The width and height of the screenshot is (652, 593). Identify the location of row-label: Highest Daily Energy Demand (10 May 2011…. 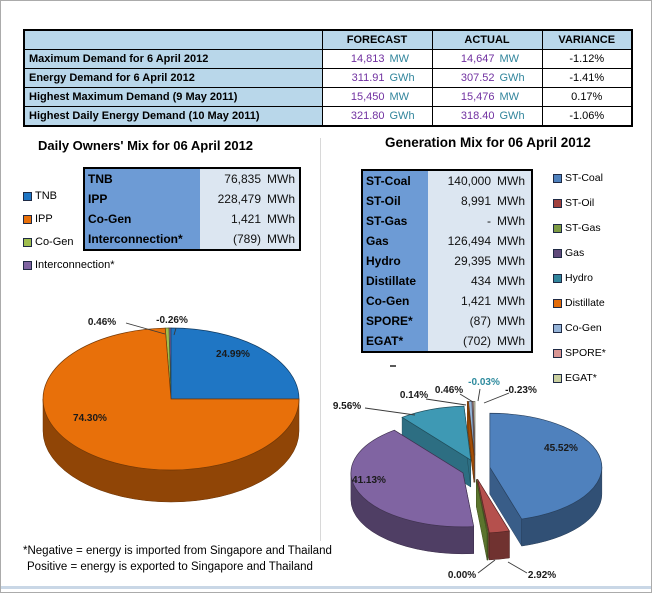
(173, 116).